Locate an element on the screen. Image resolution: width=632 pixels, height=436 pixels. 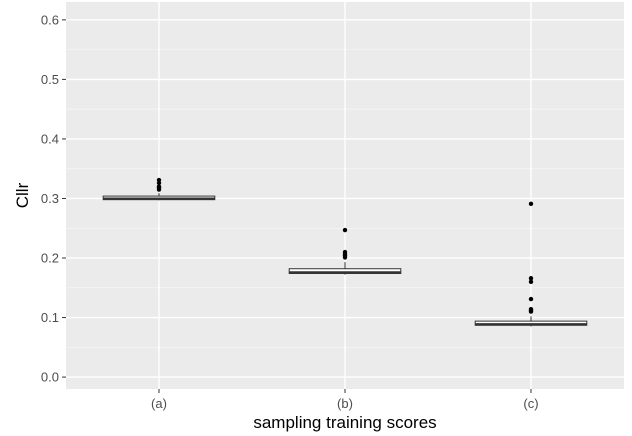
x-axis-ticks: (a) (b) (c) is located at coordinates (345, 400).